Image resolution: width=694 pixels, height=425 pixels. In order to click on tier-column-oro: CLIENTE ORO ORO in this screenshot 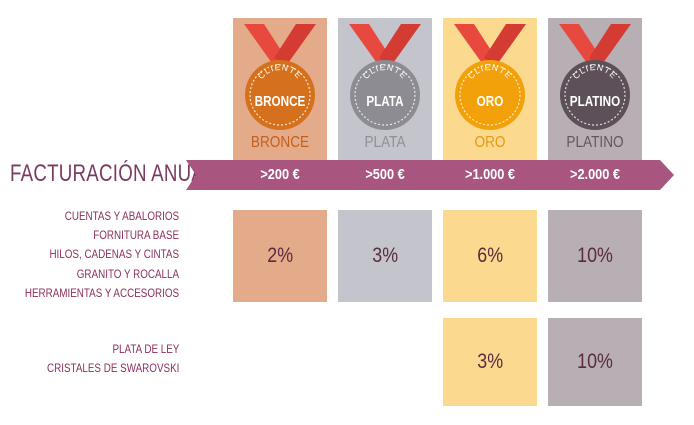, I will do `click(490, 93)`.